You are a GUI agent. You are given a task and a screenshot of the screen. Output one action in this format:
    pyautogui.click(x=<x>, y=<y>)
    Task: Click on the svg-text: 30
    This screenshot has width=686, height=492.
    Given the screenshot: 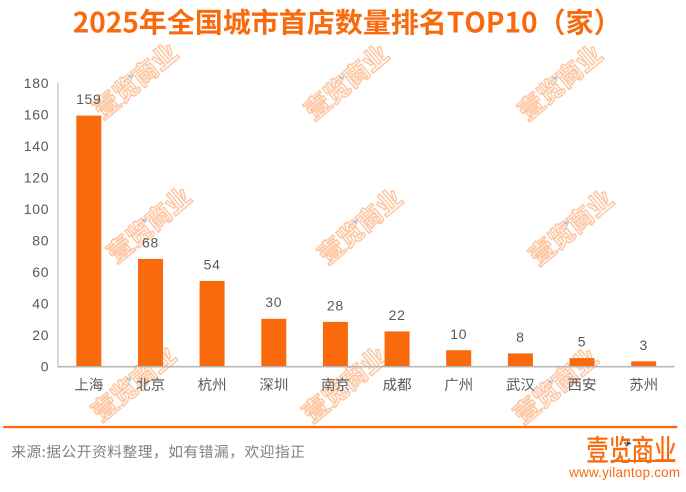 What is the action you would take?
    pyautogui.click(x=273, y=302)
    